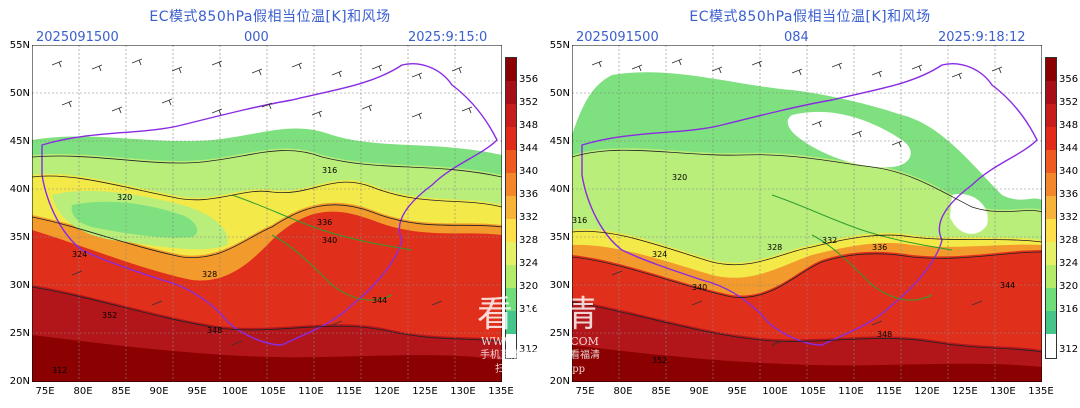  What do you see at coordinates (448, 37) in the screenshot?
I see `valid-time: 2025:9:15:0` at bounding box center [448, 37].